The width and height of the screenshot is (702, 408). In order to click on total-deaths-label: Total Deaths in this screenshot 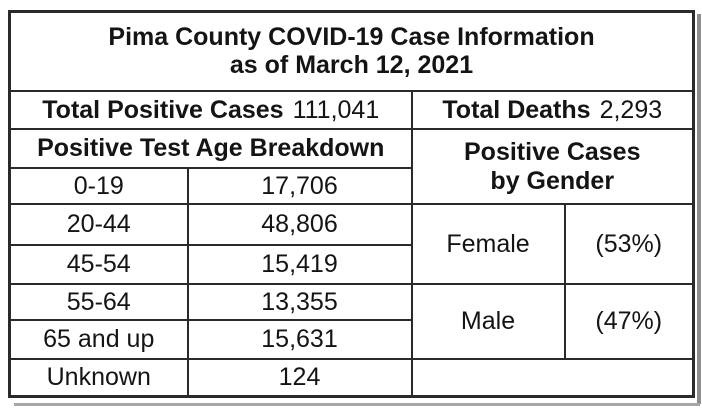, I will do `click(516, 109)`.